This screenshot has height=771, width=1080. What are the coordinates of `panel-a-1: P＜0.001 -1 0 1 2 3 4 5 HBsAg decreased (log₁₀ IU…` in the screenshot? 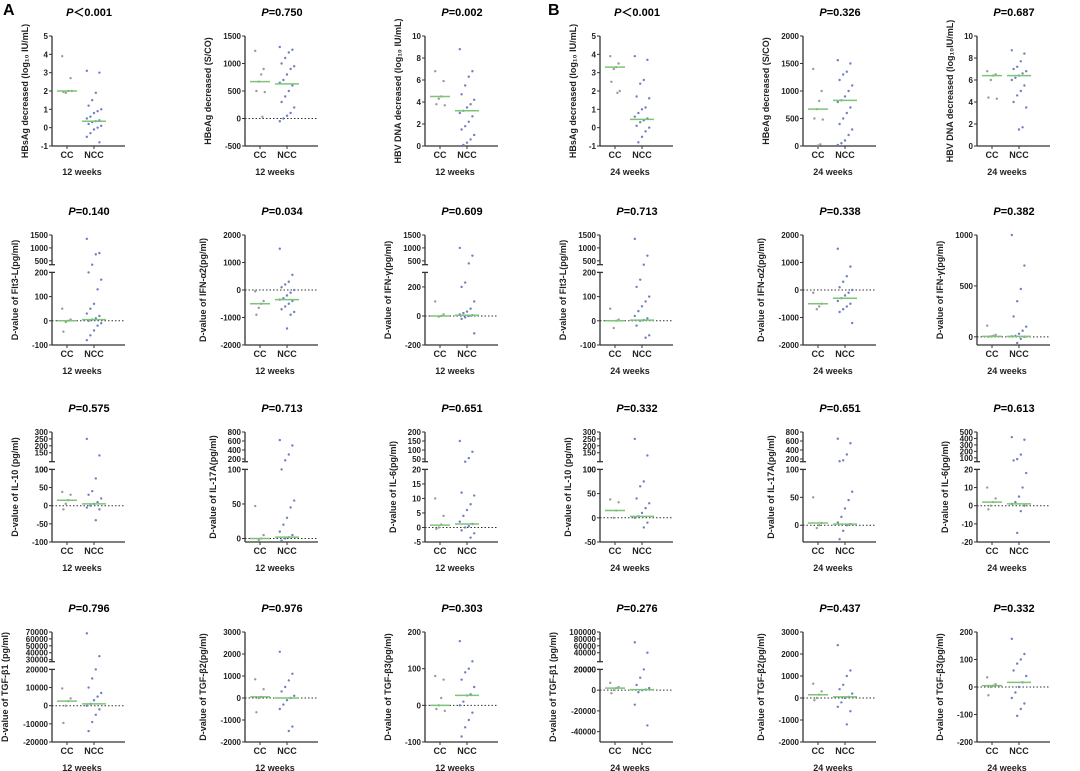 It's located at (72, 92).